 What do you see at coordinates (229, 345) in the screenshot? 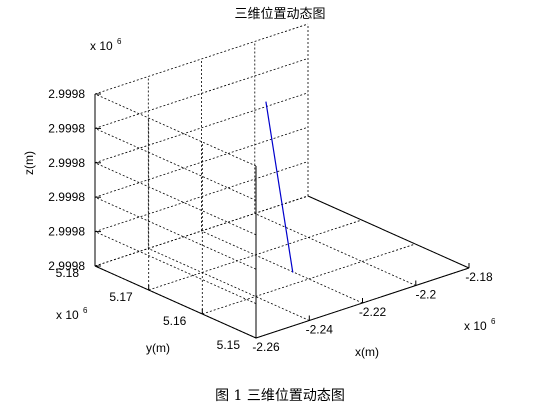
I see `y-tick-label: 5.15` at bounding box center [229, 345].